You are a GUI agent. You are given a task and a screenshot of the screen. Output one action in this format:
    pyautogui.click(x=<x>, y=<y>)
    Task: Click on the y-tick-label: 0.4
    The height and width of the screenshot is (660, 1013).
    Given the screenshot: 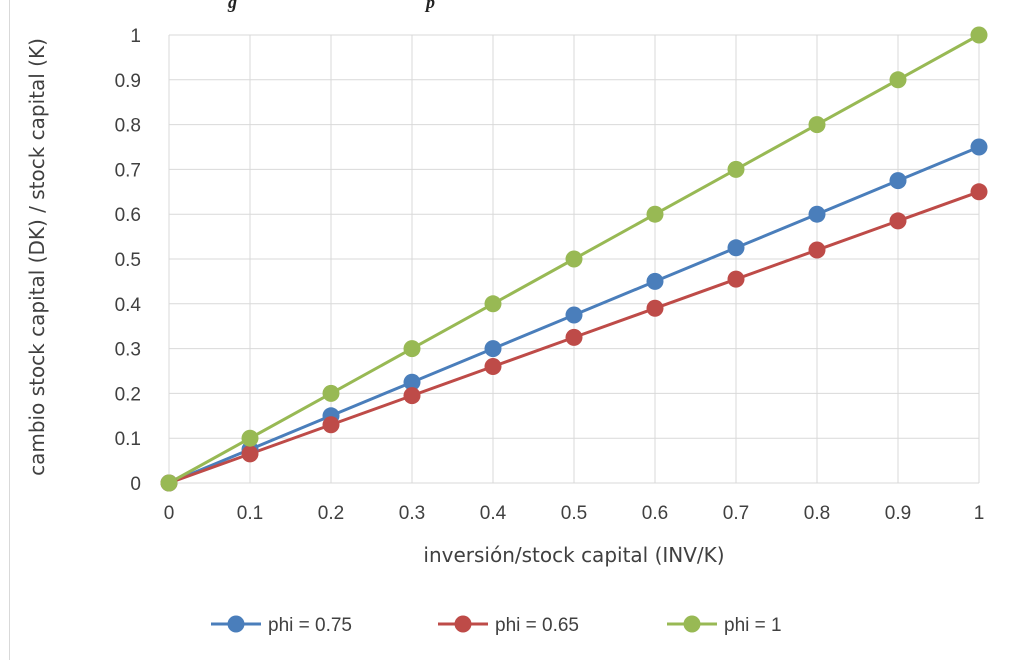 What is the action you would take?
    pyautogui.click(x=128, y=305)
    